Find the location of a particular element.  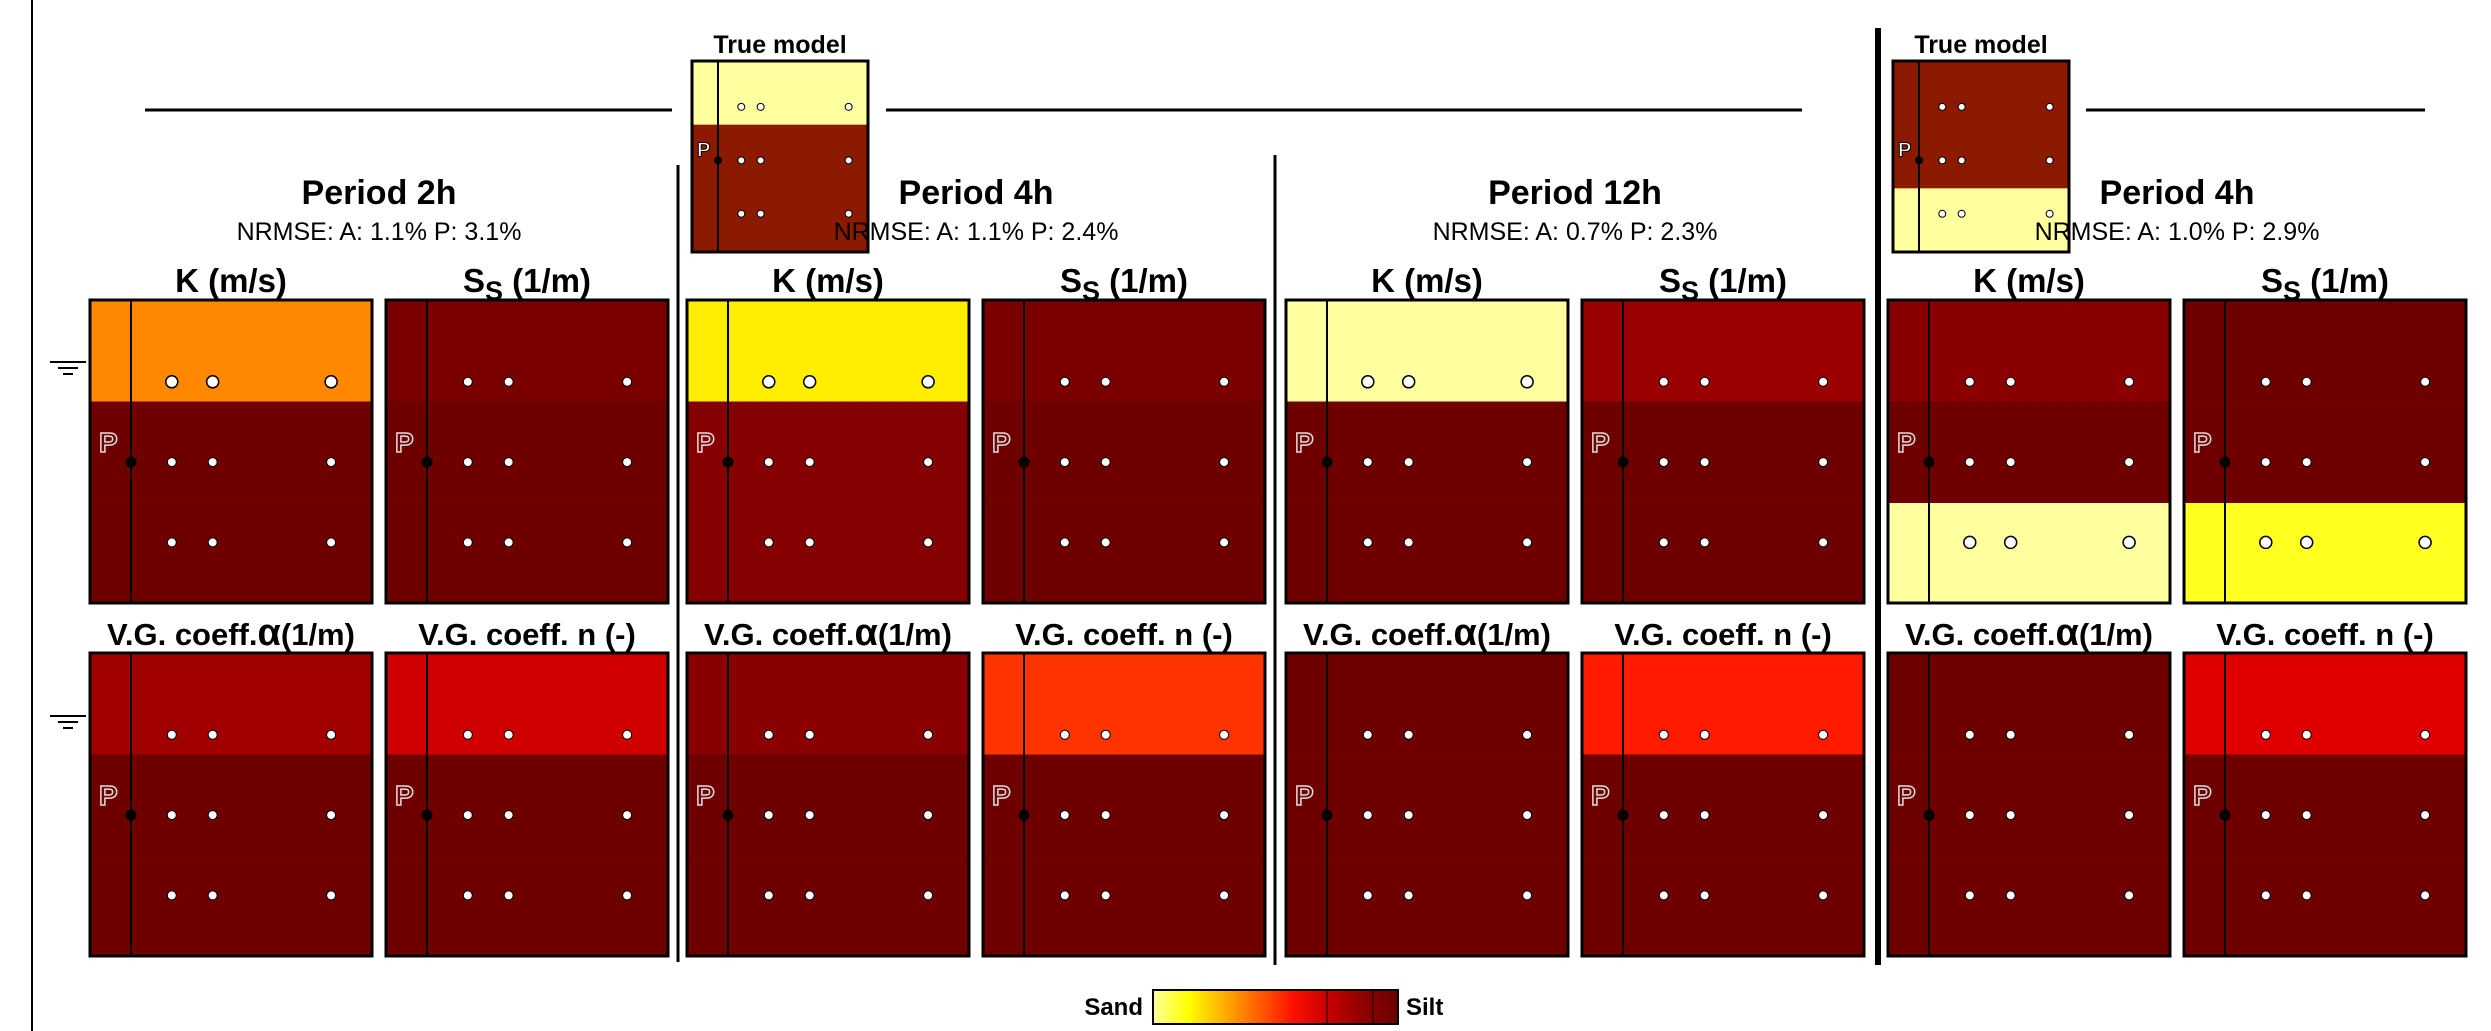

panel-n: V.G. coeff. n (-) P is located at coordinates (527, 786).